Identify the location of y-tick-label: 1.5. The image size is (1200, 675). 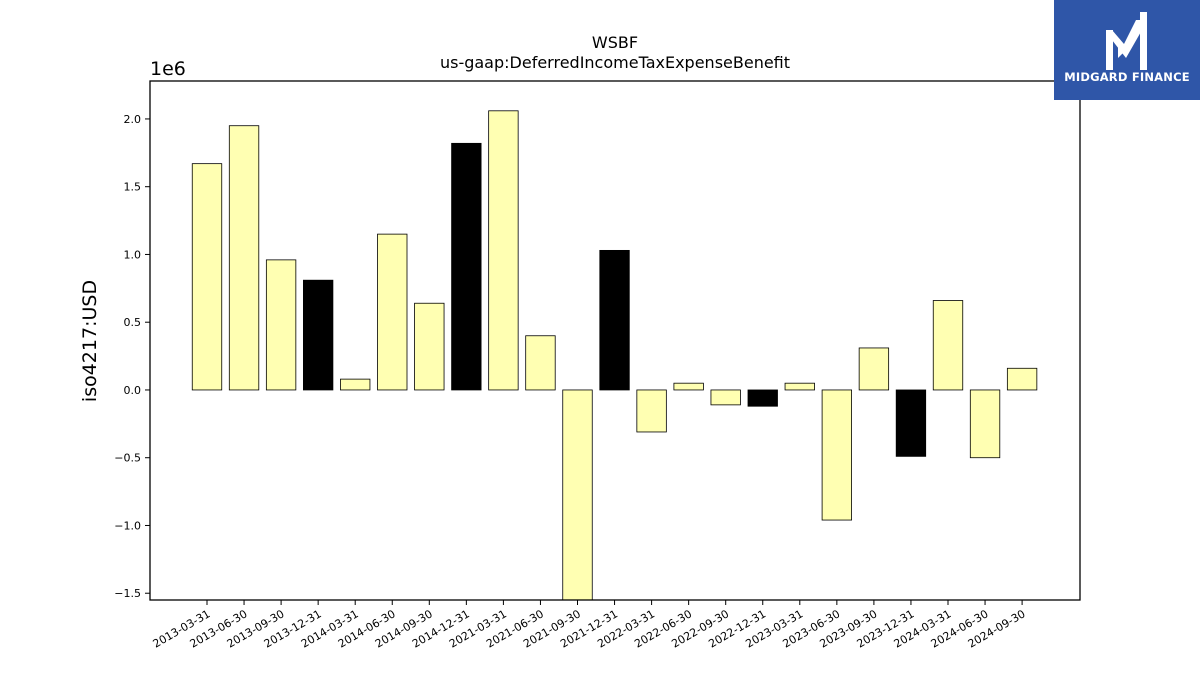
(133, 187).